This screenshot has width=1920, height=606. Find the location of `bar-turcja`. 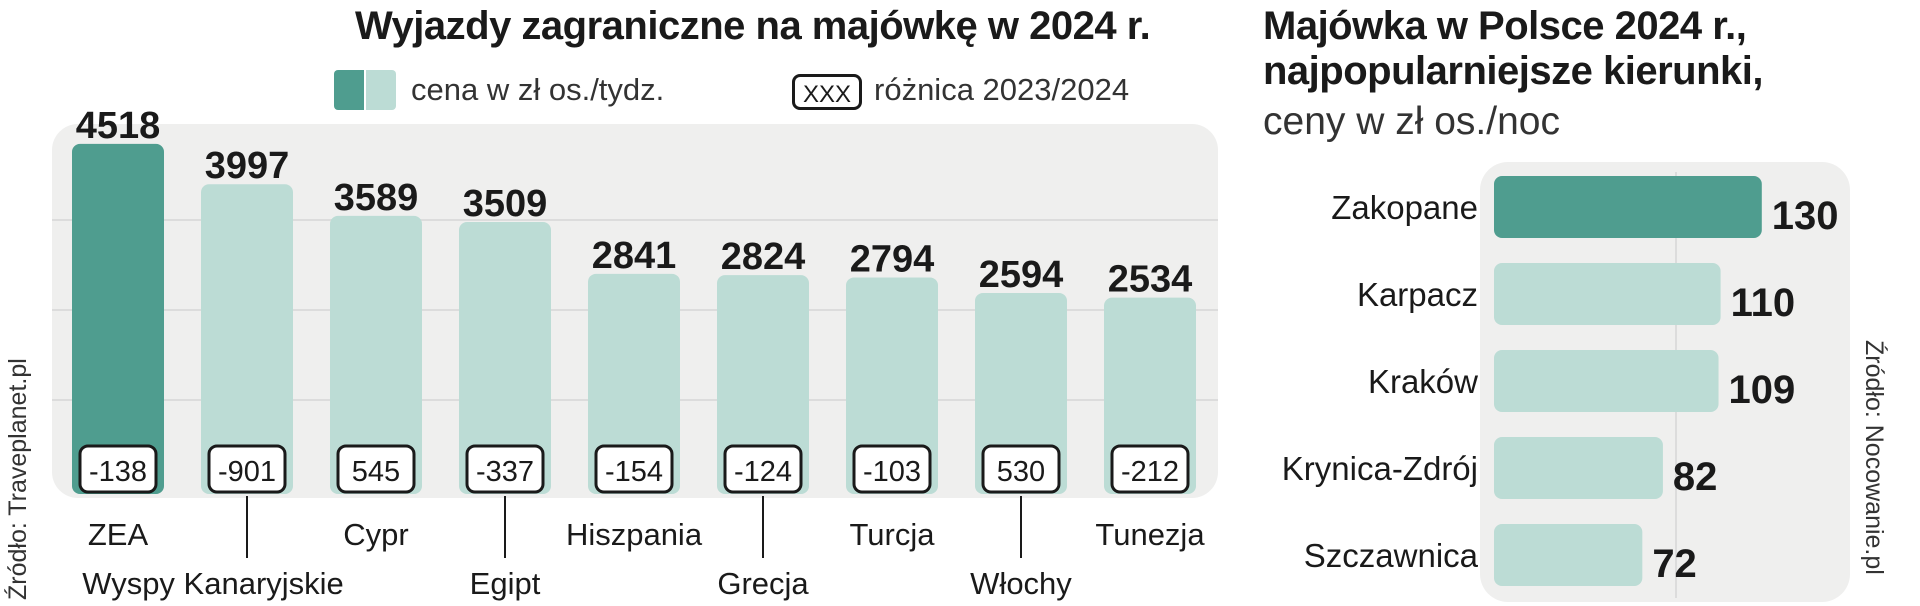

bar-turcja is located at coordinates (892, 385).